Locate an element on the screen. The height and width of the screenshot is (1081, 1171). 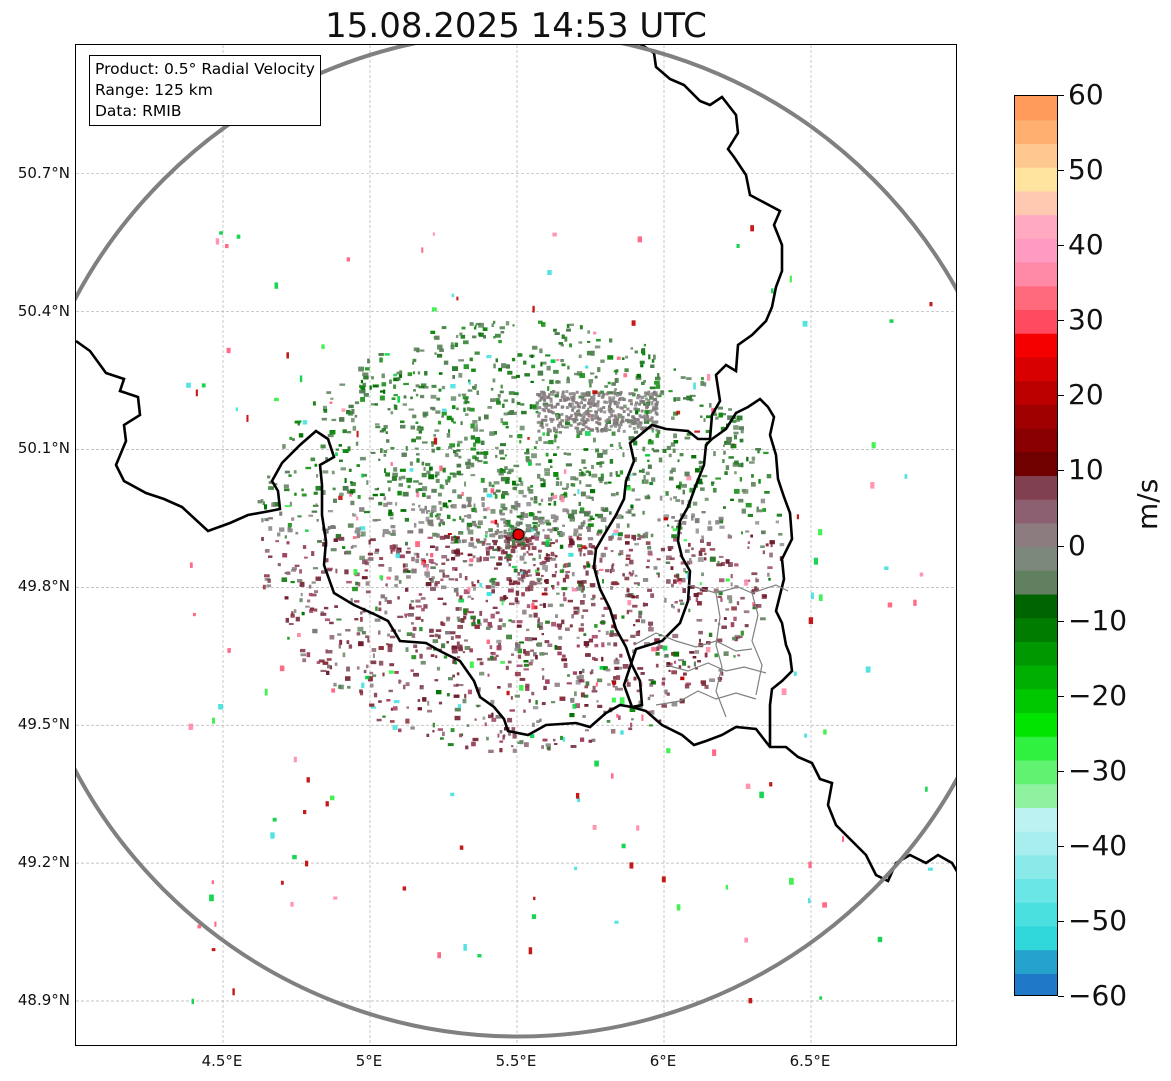
lon-tick-label: 6.5°E is located at coordinates (810, 1061).